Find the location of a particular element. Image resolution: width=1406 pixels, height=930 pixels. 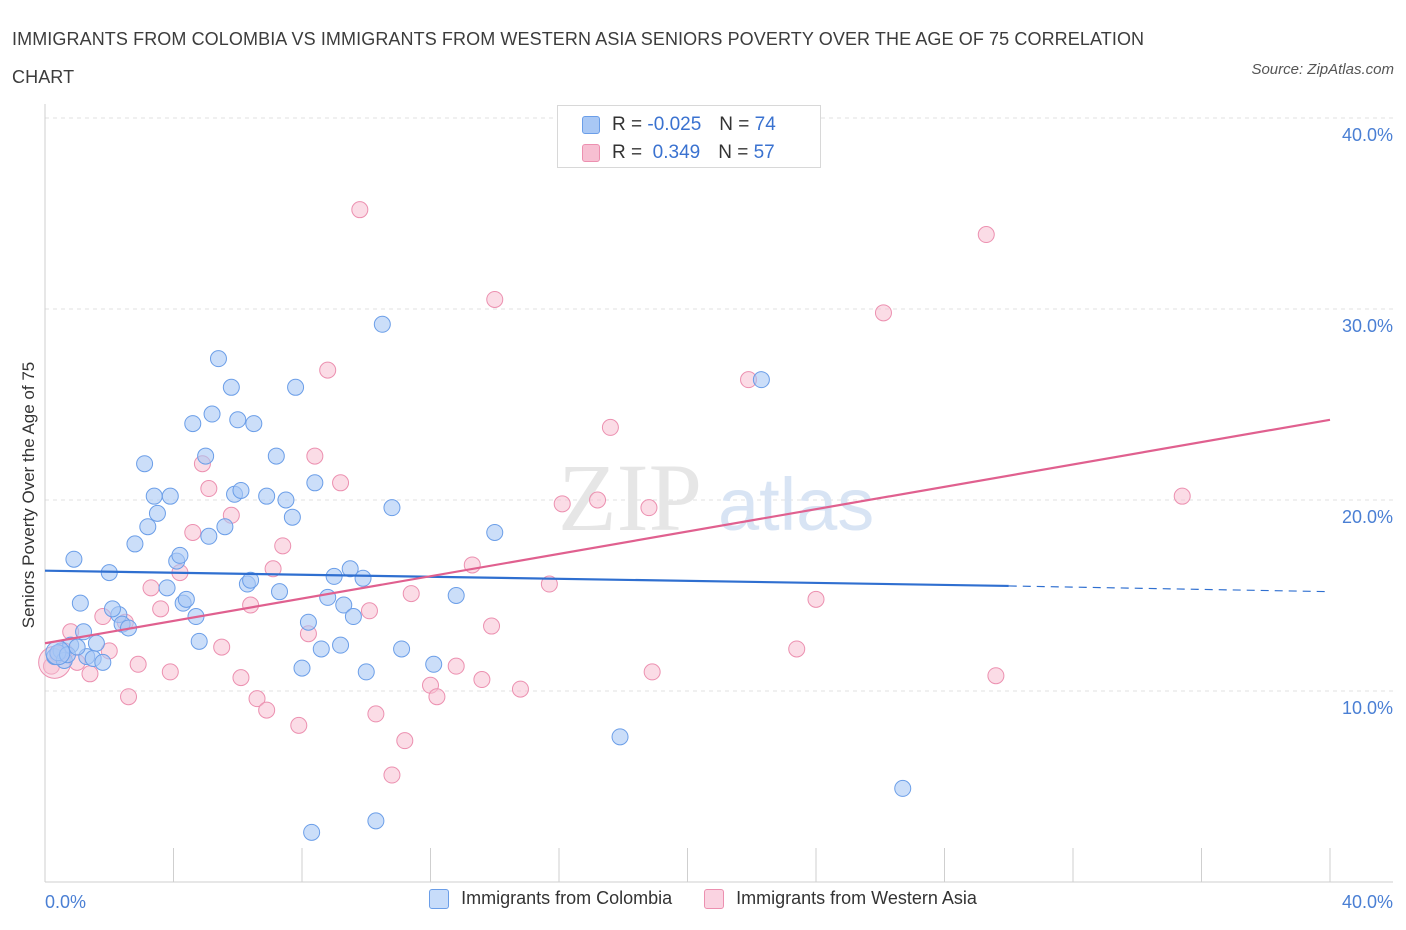

source-label: Source: ZipAtlas.com is located at coordinates (1322, 69).